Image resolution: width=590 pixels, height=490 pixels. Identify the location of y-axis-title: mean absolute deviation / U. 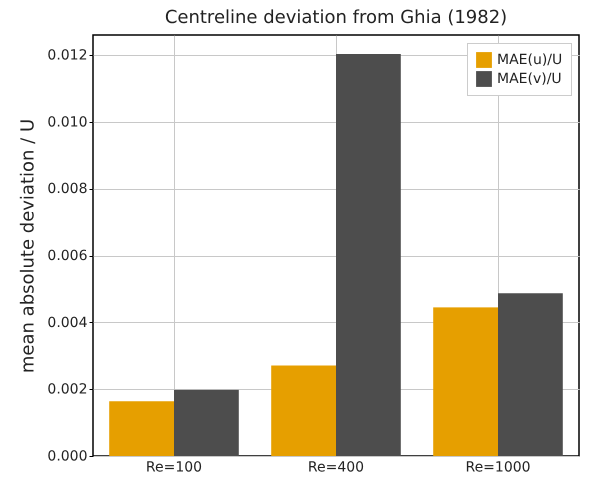
(27, 246).